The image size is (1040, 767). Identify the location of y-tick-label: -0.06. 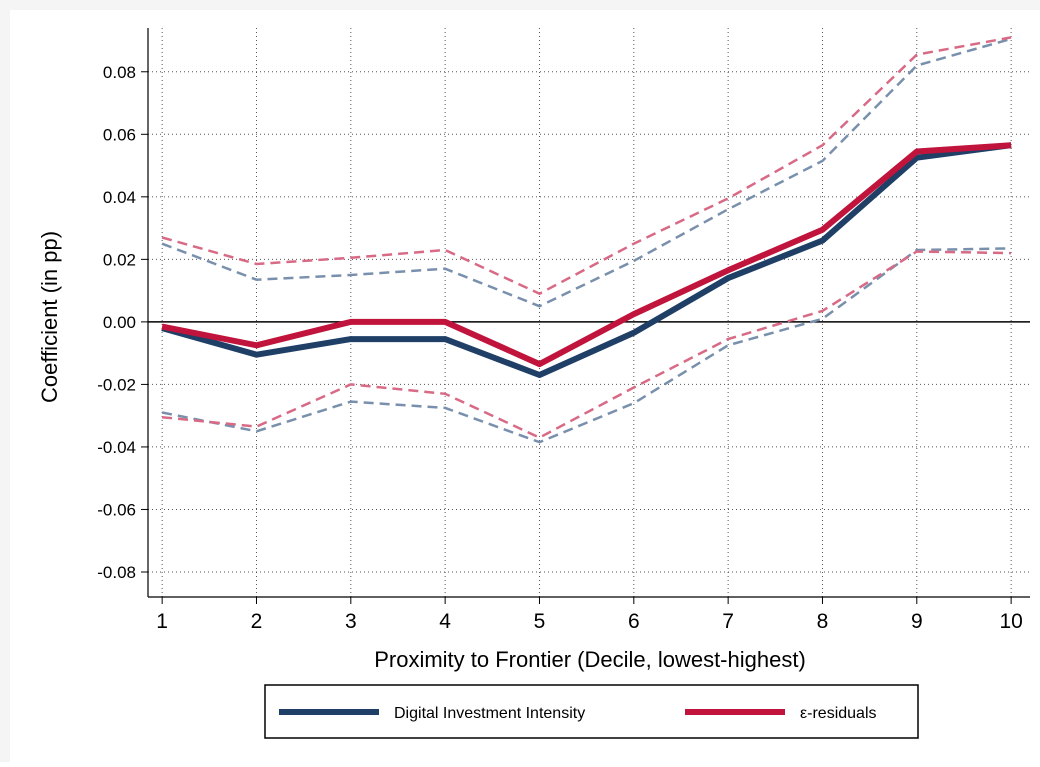
(116, 509).